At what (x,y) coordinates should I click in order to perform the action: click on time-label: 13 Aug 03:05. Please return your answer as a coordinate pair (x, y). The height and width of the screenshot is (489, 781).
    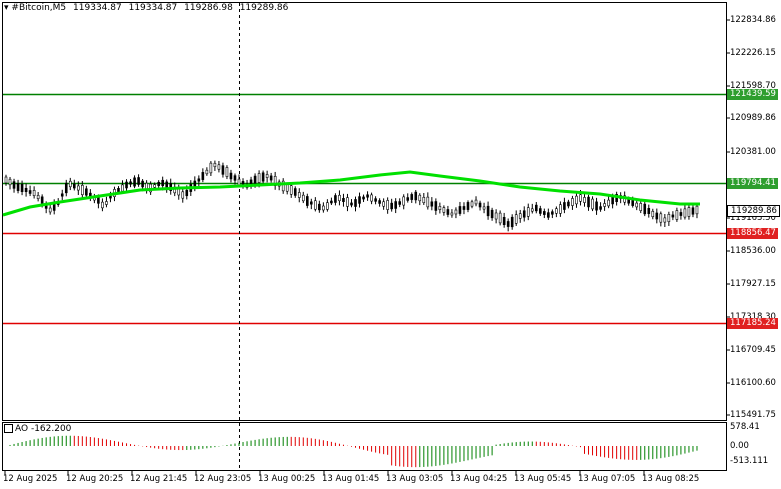
    Looking at the image, I should click on (415, 479).